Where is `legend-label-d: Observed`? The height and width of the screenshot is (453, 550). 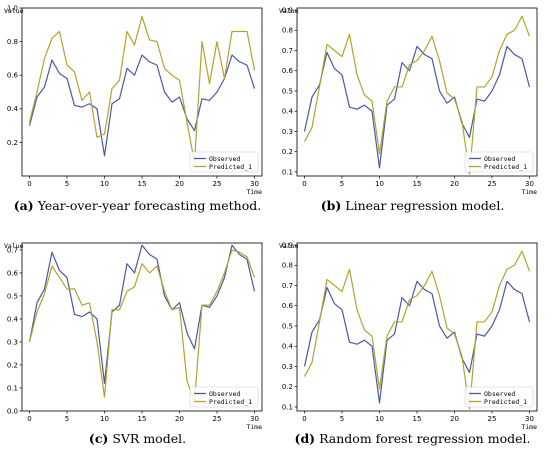
legend-label-d: Observed is located at coordinates (499, 394).